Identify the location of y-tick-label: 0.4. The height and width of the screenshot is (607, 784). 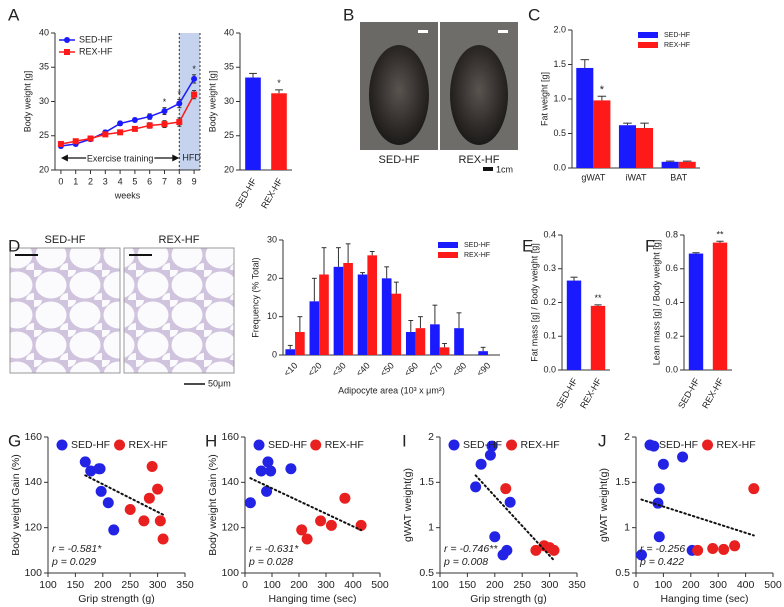
(671, 302).